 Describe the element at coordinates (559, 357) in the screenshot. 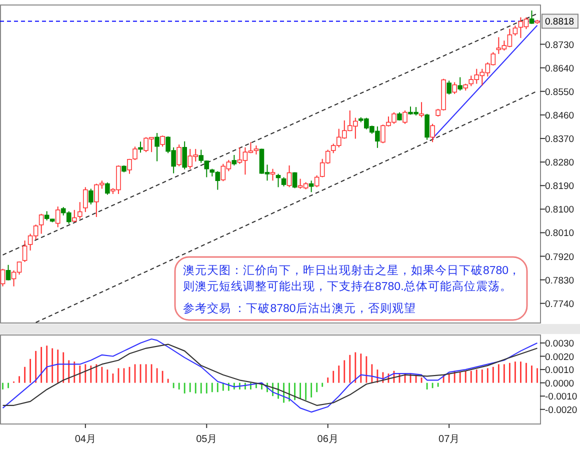

I see `y-tick-label: 0.0020` at that location.